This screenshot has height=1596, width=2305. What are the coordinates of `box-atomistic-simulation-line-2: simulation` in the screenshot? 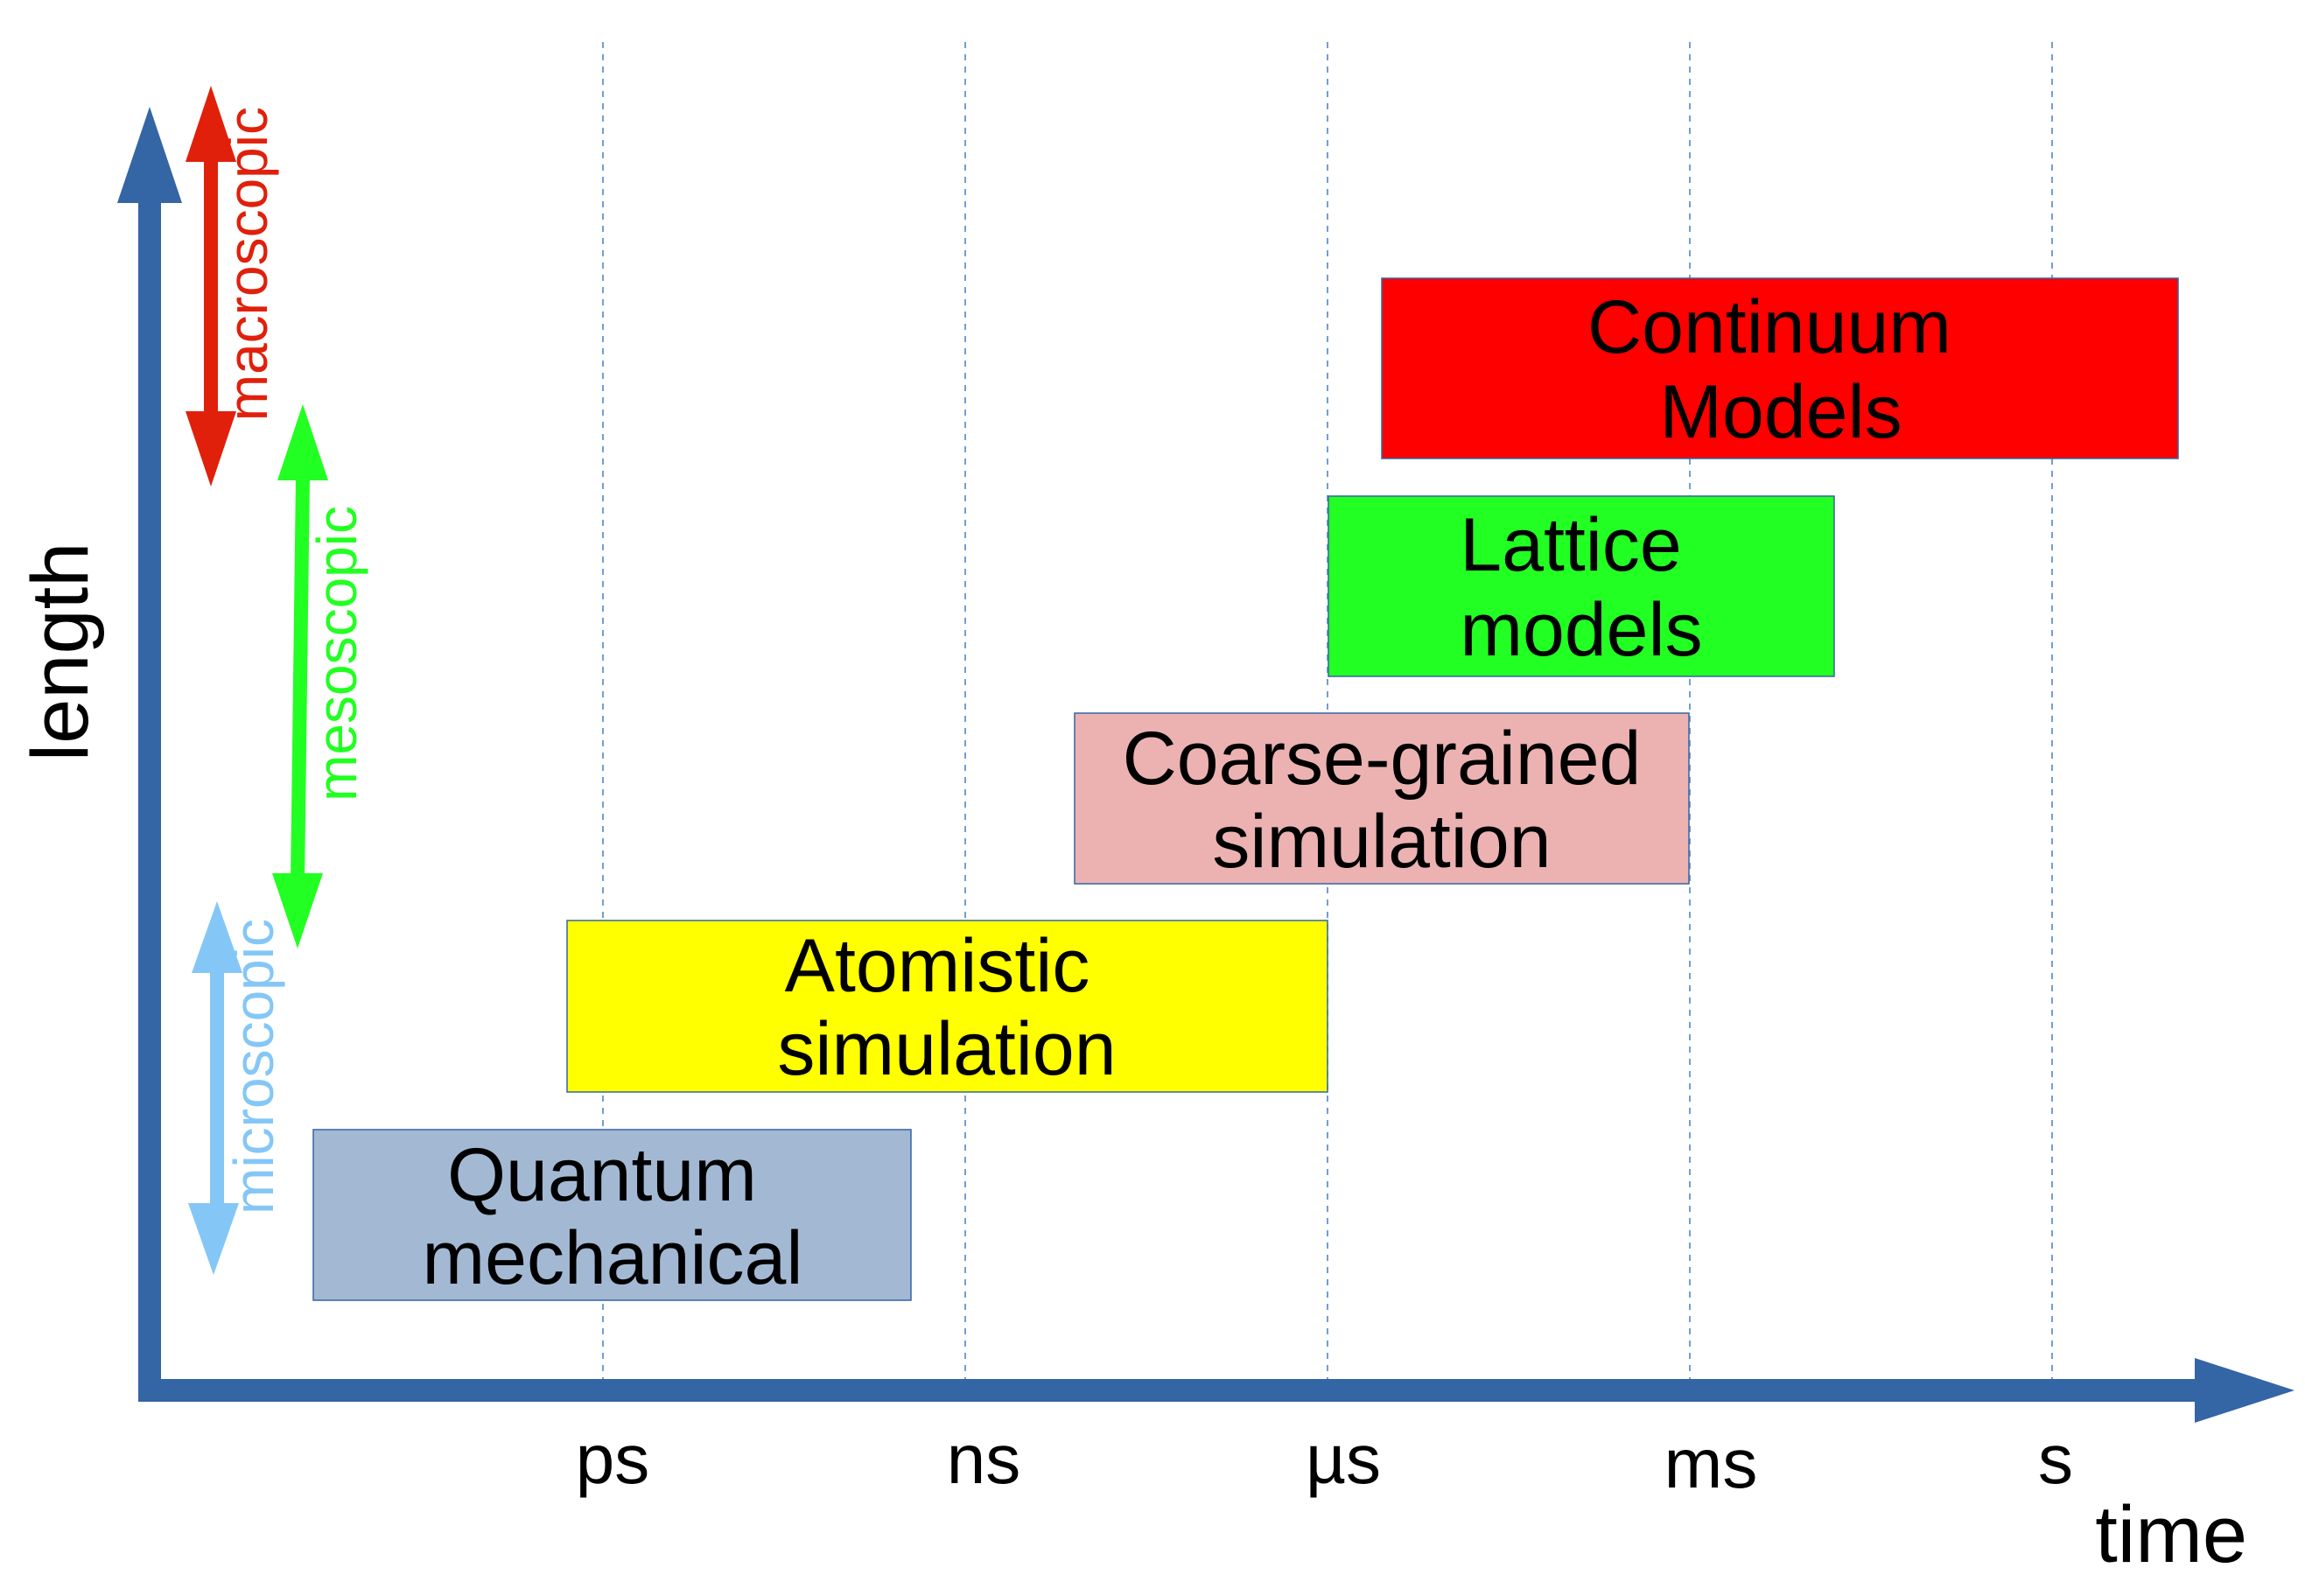 It's located at (946, 1049).